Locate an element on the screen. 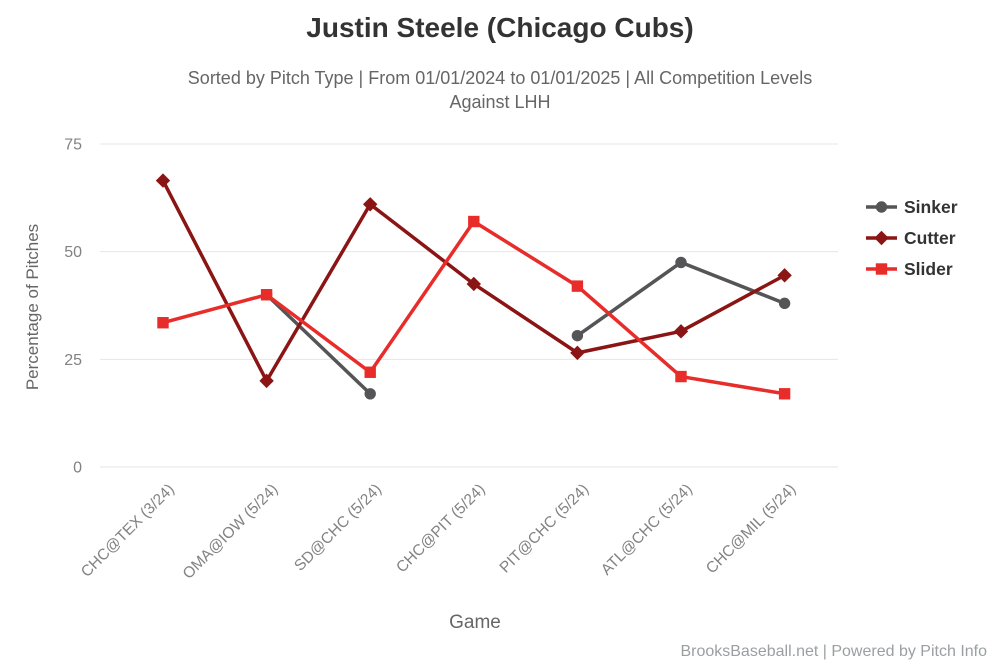 The height and width of the screenshot is (667, 1000). x-axis-title: Game is located at coordinates (475, 622).